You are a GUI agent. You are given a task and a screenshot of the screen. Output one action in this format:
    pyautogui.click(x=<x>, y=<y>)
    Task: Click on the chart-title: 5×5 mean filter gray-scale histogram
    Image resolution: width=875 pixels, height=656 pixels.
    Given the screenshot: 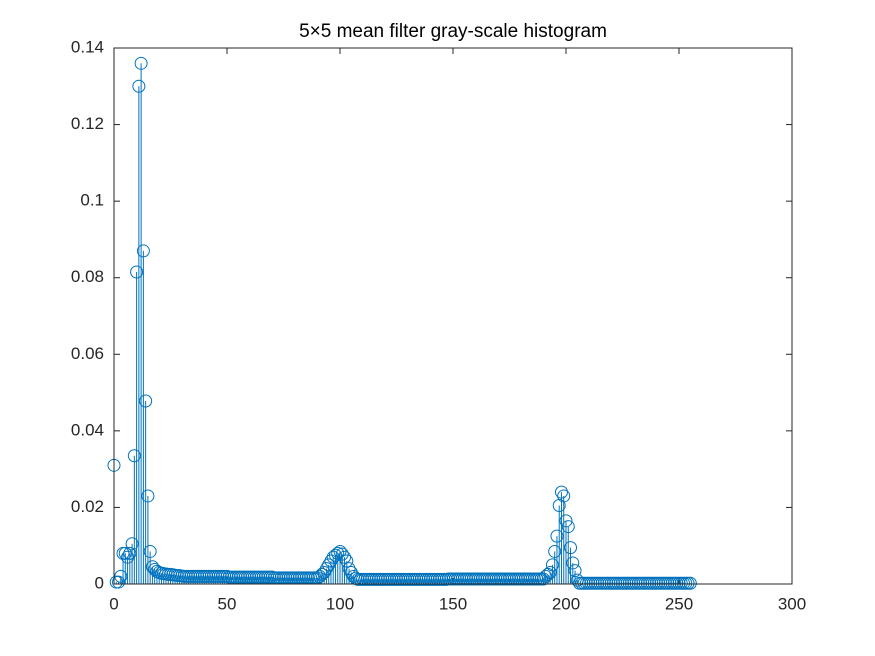 What is the action you would take?
    pyautogui.click(x=453, y=31)
    